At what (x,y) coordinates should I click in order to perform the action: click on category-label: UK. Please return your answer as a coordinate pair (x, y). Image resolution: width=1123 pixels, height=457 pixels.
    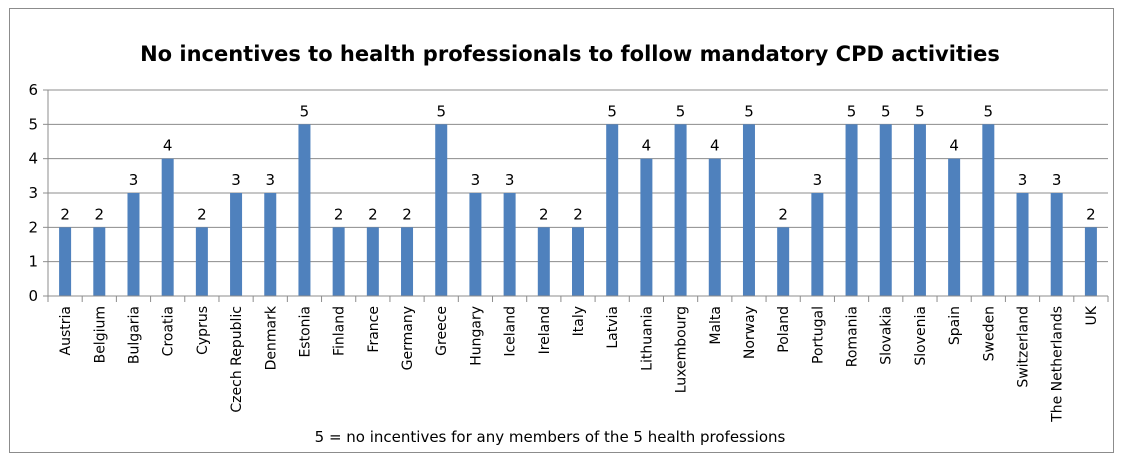
    Looking at the image, I should click on (1092, 315).